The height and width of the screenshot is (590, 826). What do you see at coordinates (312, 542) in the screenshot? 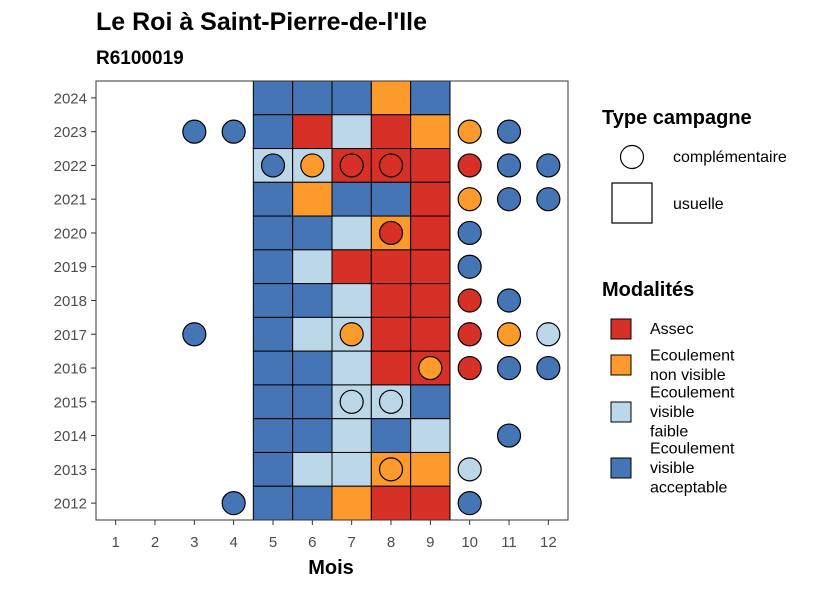
I see `x-tick-label: 6` at bounding box center [312, 542].